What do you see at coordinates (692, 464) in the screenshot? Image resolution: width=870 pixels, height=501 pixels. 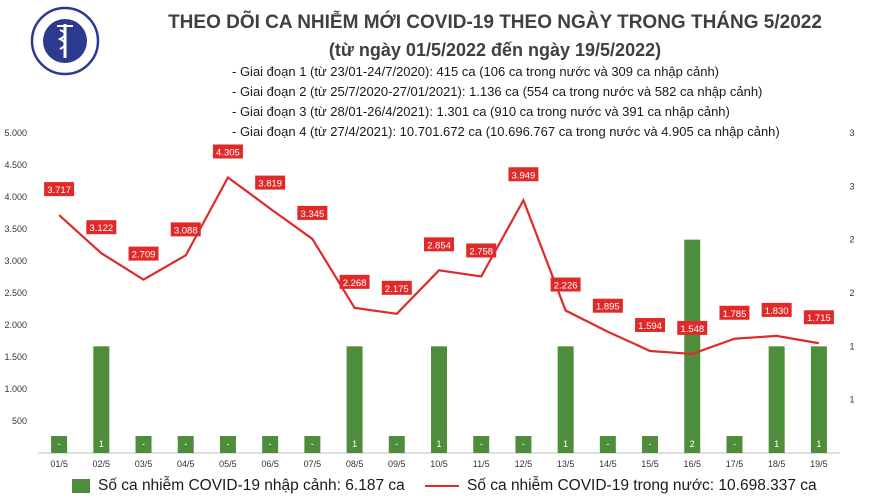 I see `x-tick-label: 16/5` at bounding box center [692, 464].